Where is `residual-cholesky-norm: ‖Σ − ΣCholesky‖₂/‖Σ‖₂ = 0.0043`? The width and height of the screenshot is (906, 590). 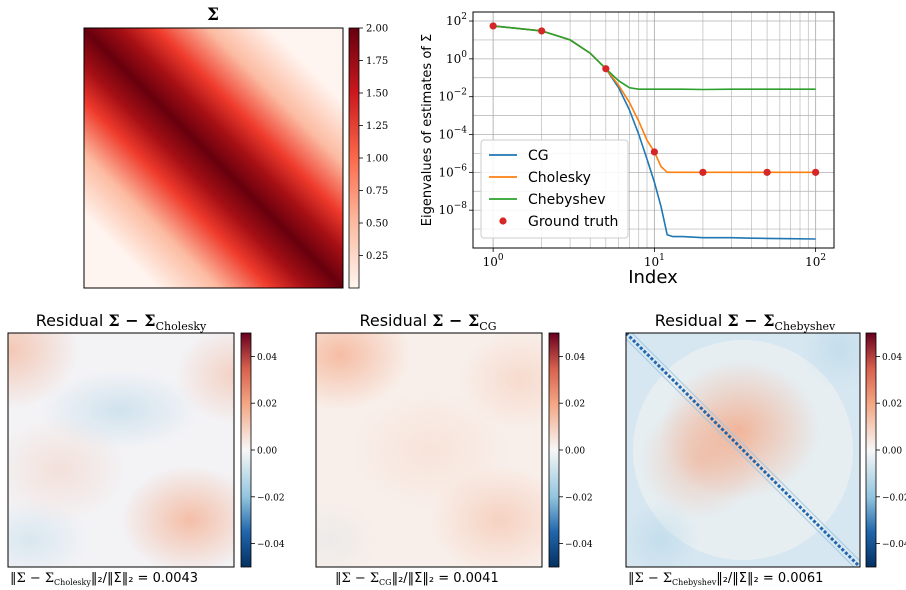 residual-cholesky-norm: ‖Σ − ΣCholesky‖₂/‖Σ‖₂ = 0.0043 is located at coordinates (104, 579).